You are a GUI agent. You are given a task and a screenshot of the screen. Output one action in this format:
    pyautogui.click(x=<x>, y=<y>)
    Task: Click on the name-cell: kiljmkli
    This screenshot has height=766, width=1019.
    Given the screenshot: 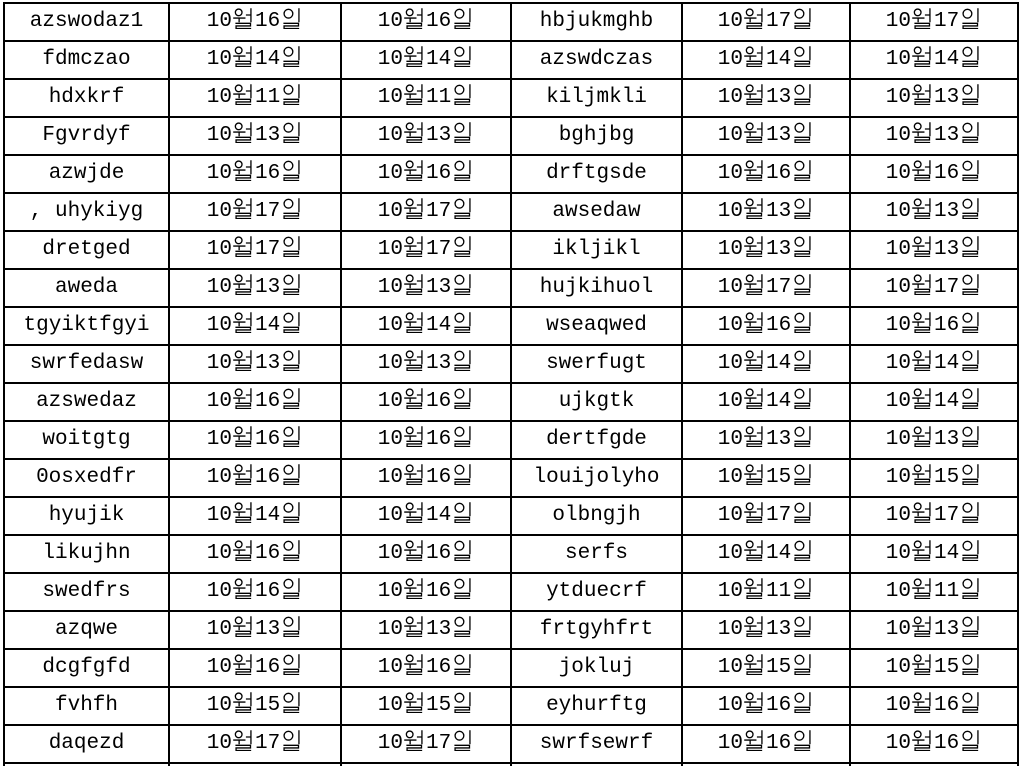 What is the action you would take?
    pyautogui.click(x=596, y=98)
    